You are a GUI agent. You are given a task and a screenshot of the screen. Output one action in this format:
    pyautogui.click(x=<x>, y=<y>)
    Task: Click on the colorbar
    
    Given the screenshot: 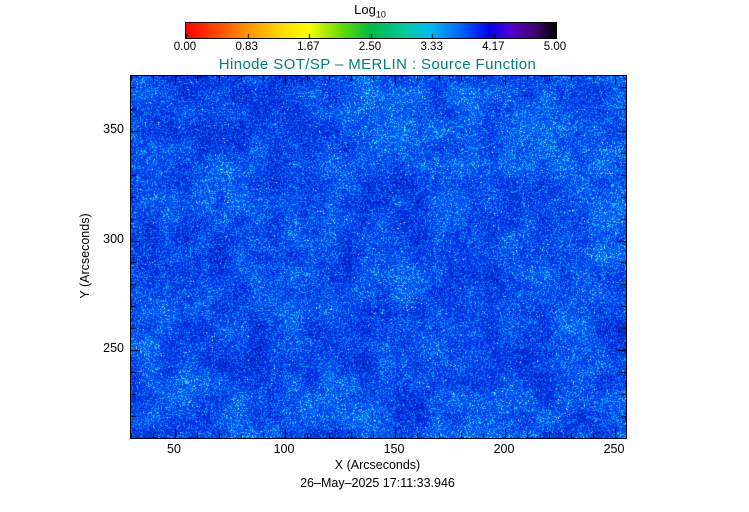 What is the action you would take?
    pyautogui.click(x=371, y=30)
    